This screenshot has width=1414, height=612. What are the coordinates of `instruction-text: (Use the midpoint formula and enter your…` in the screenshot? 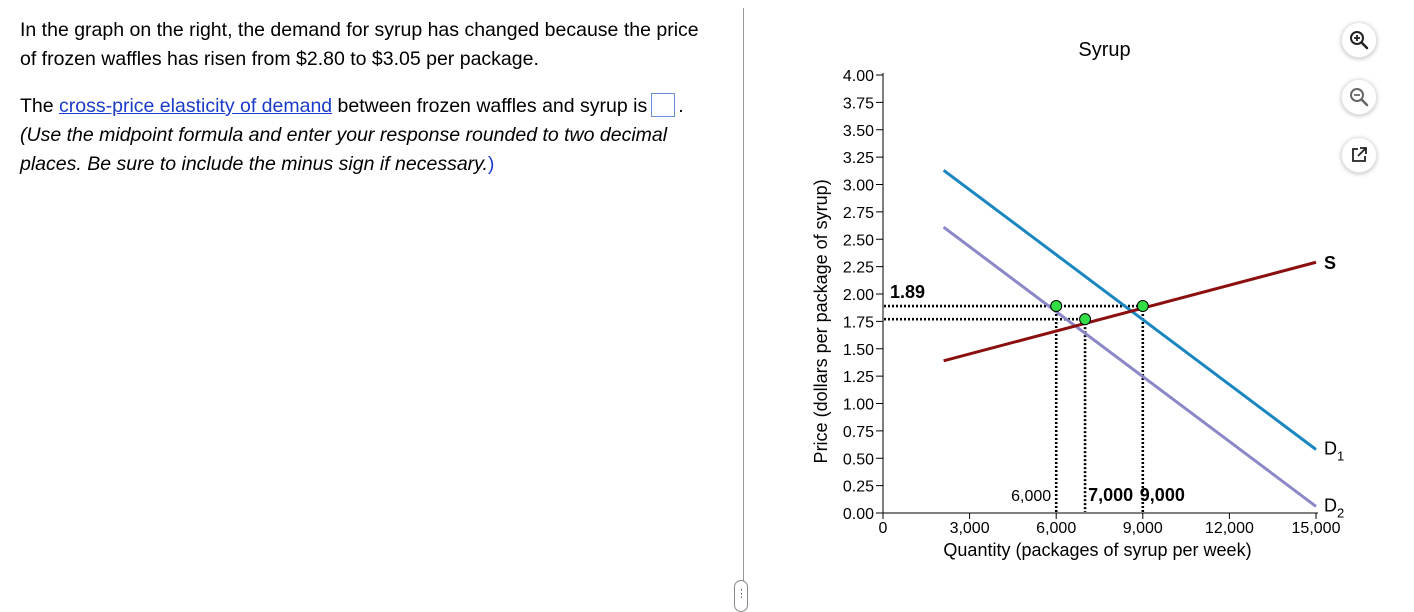 It's located at (344, 149).